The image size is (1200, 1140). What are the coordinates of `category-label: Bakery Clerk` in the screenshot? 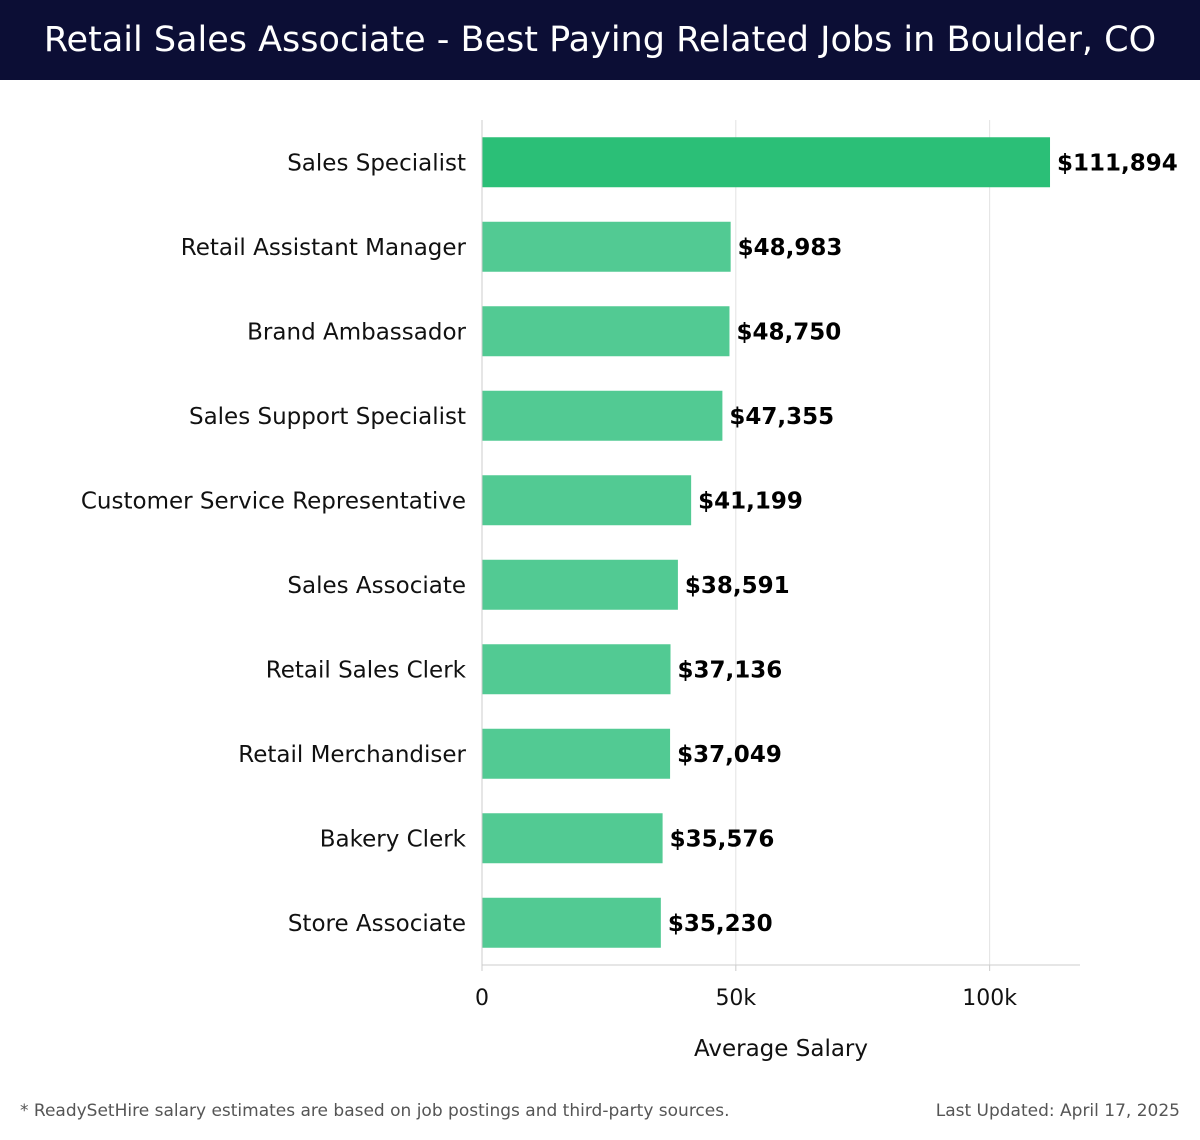 It's located at (393, 839).